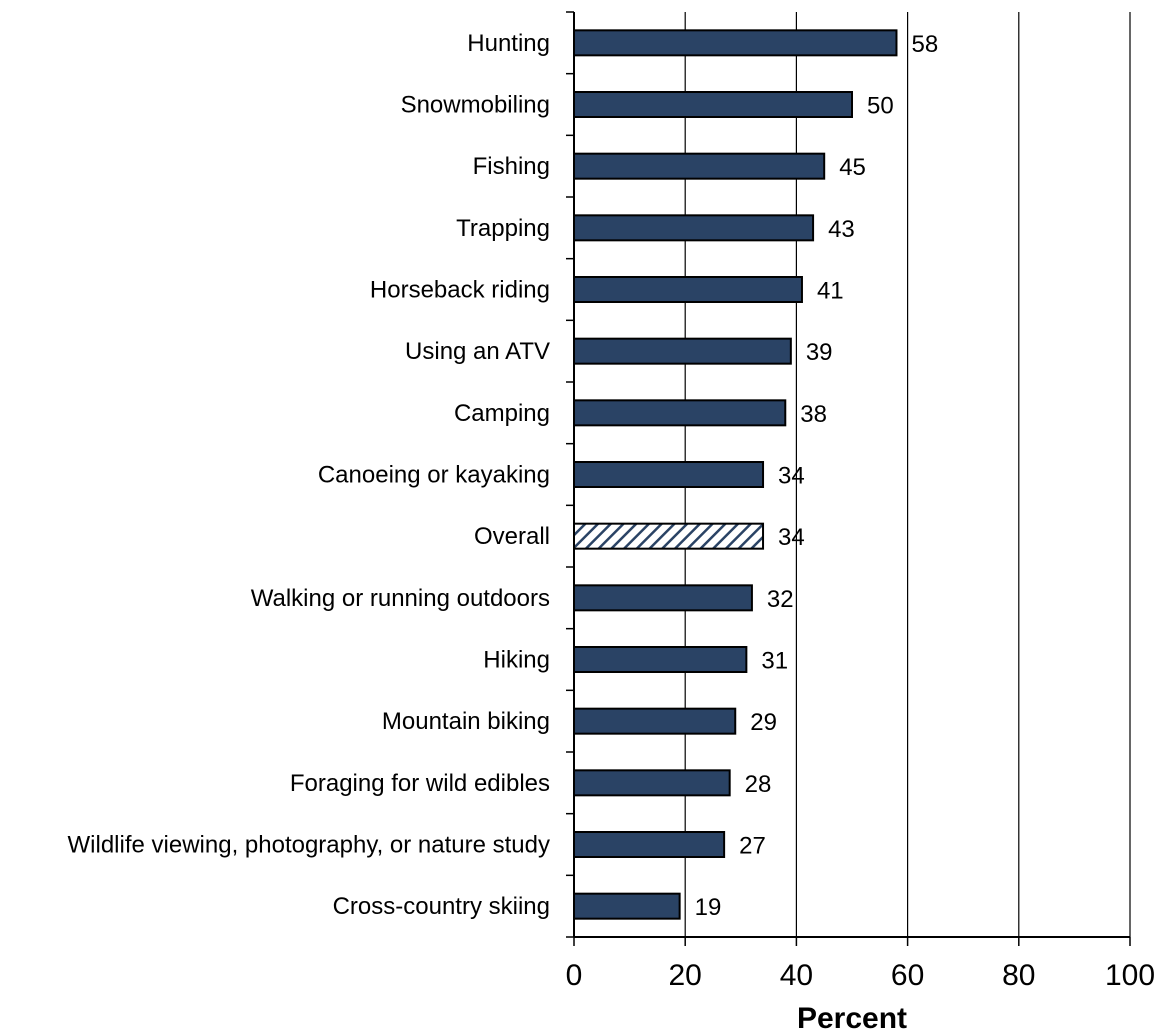  Describe the element at coordinates (574, 975) in the screenshot. I see `x-tick-label: 0` at that location.